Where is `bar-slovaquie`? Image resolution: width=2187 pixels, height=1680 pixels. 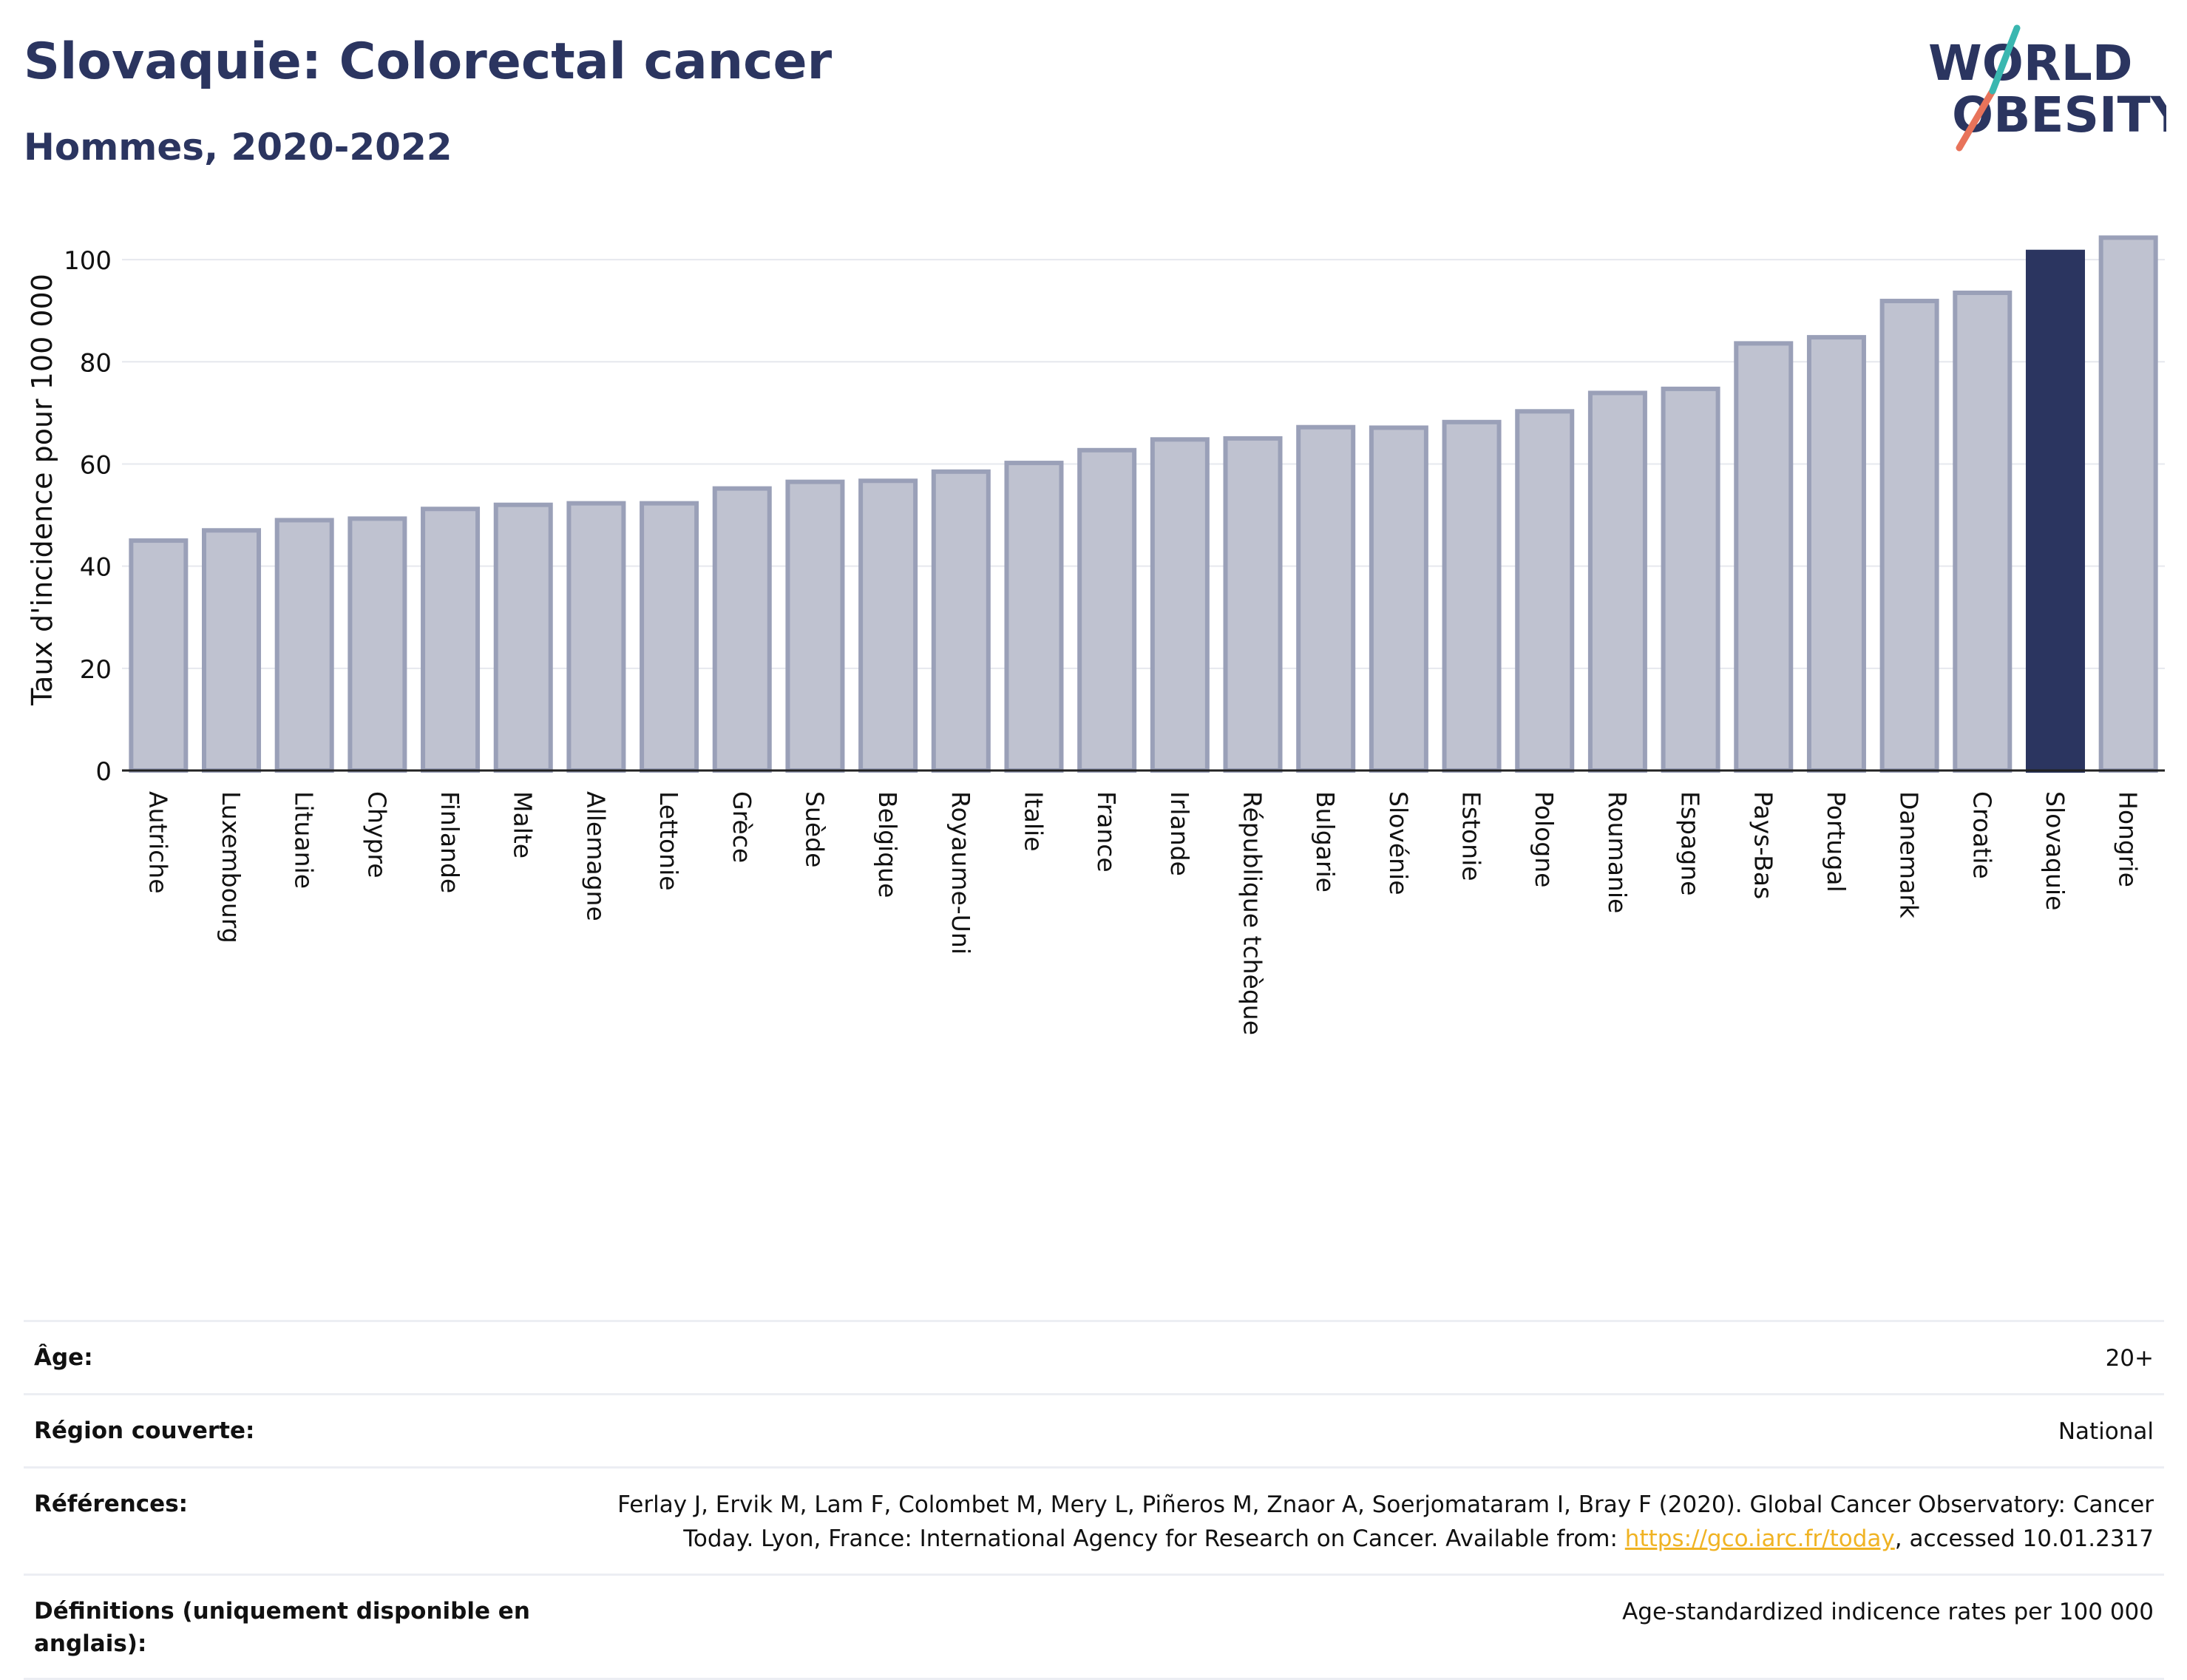 bar-slovaquie is located at coordinates (2055, 511).